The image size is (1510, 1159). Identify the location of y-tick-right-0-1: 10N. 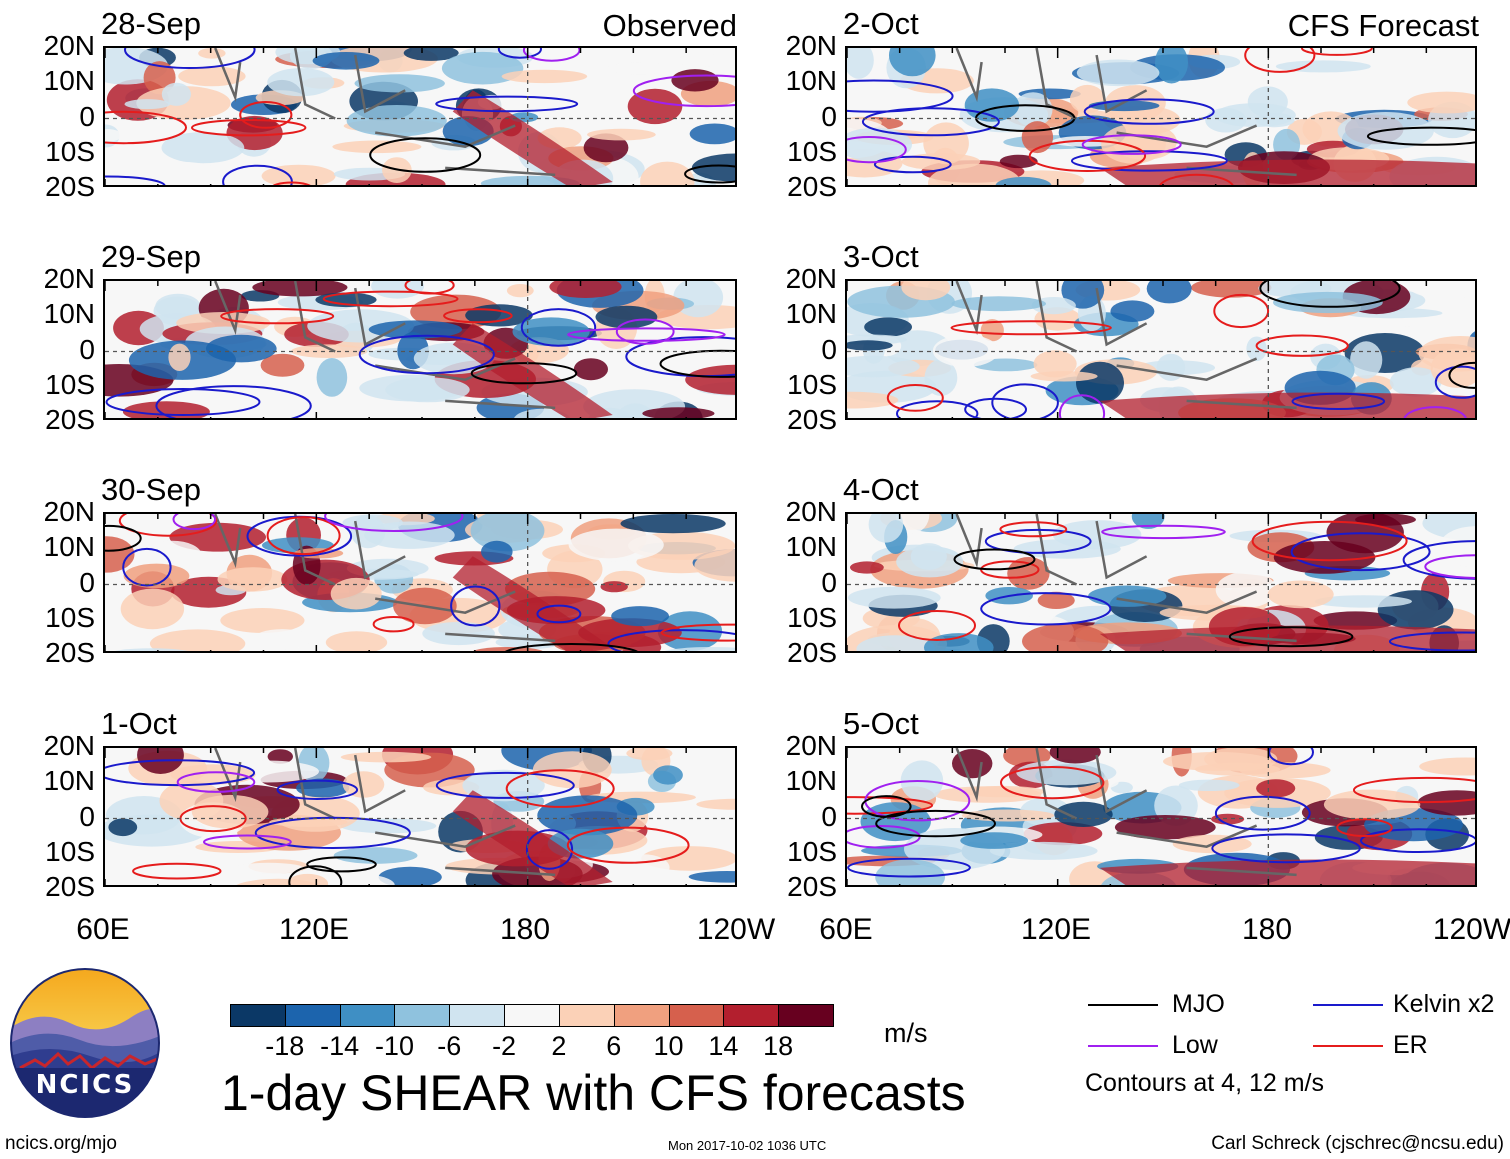
(811, 81).